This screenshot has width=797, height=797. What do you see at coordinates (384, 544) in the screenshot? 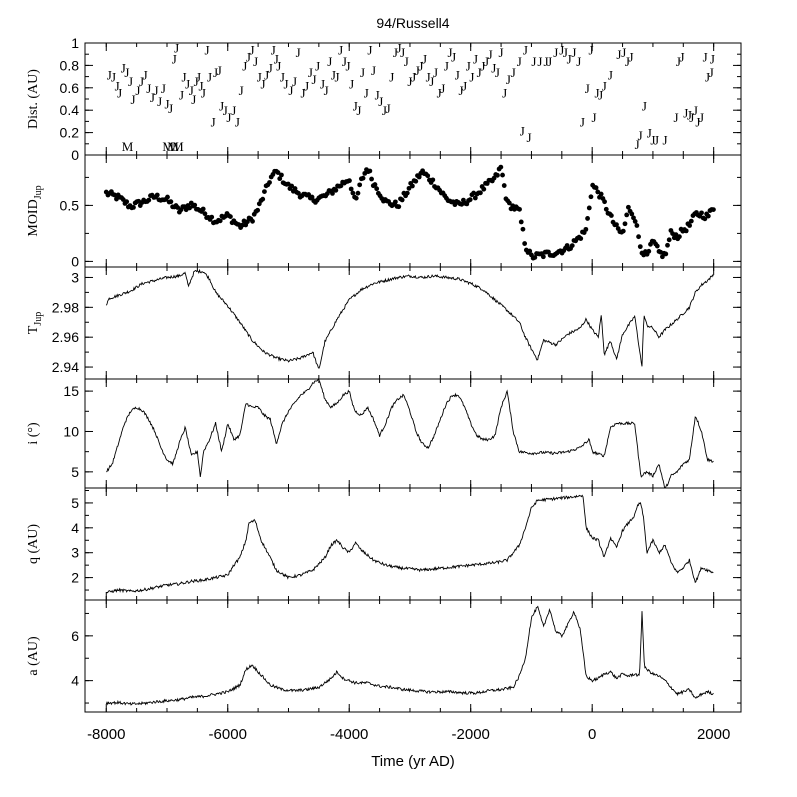
I see `panel-perihelion: 2 3 4 5 q (AU)` at bounding box center [384, 544].